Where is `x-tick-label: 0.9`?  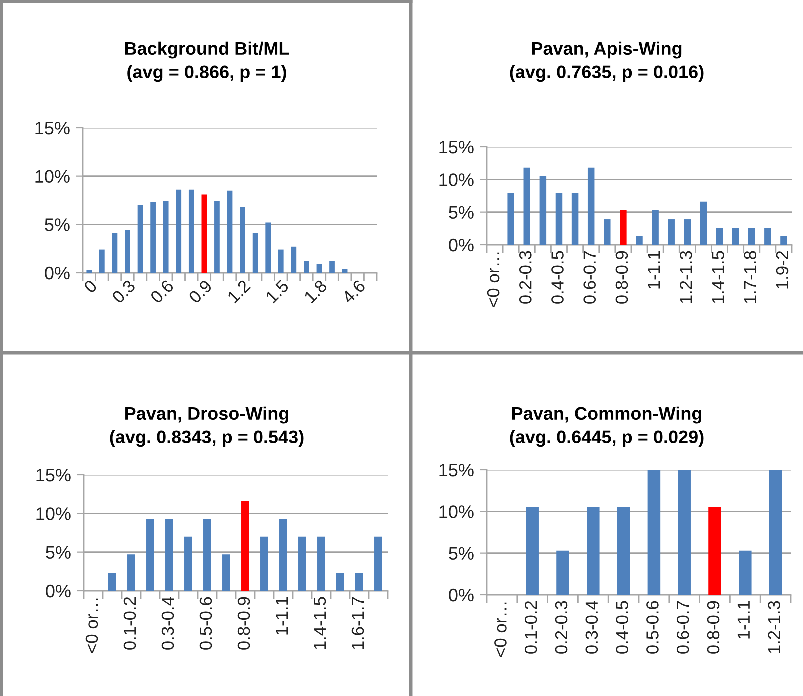 x-tick-label: 0.9 is located at coordinates (200, 291).